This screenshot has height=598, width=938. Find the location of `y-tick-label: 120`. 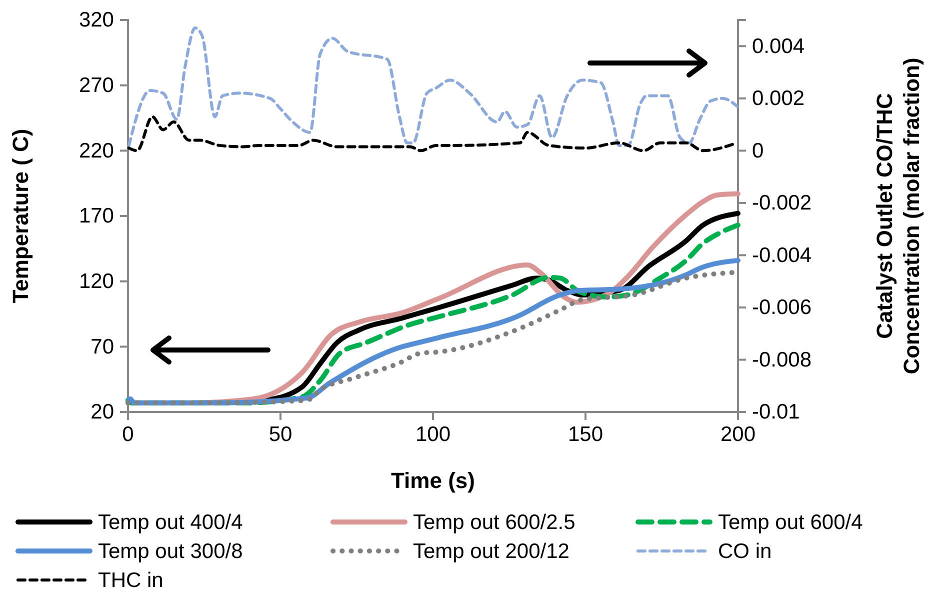

y-tick-label: 120 is located at coordinates (96, 282).